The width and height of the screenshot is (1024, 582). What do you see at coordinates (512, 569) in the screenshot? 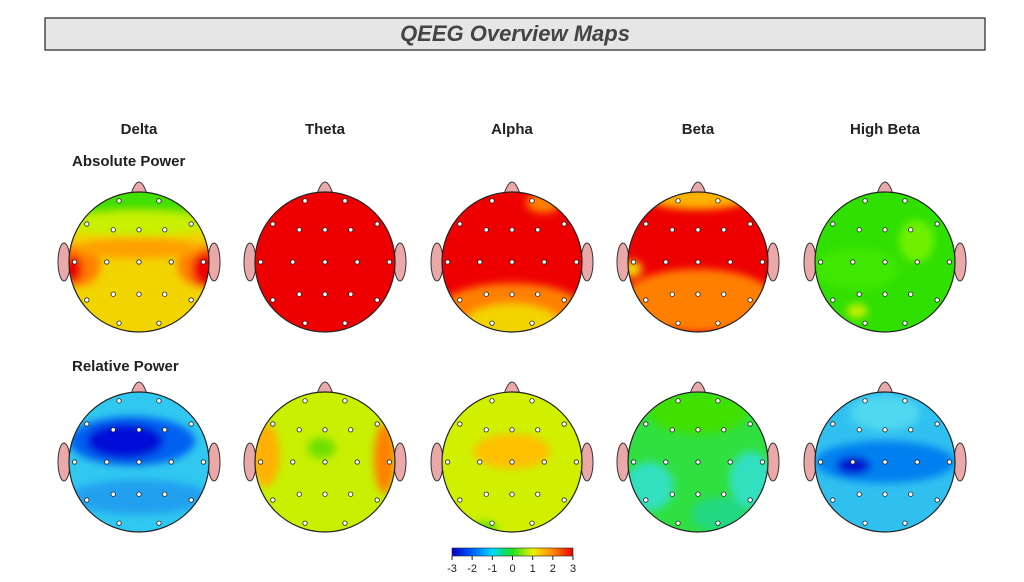
I see `colorbar-tick-label: 0` at bounding box center [512, 569].